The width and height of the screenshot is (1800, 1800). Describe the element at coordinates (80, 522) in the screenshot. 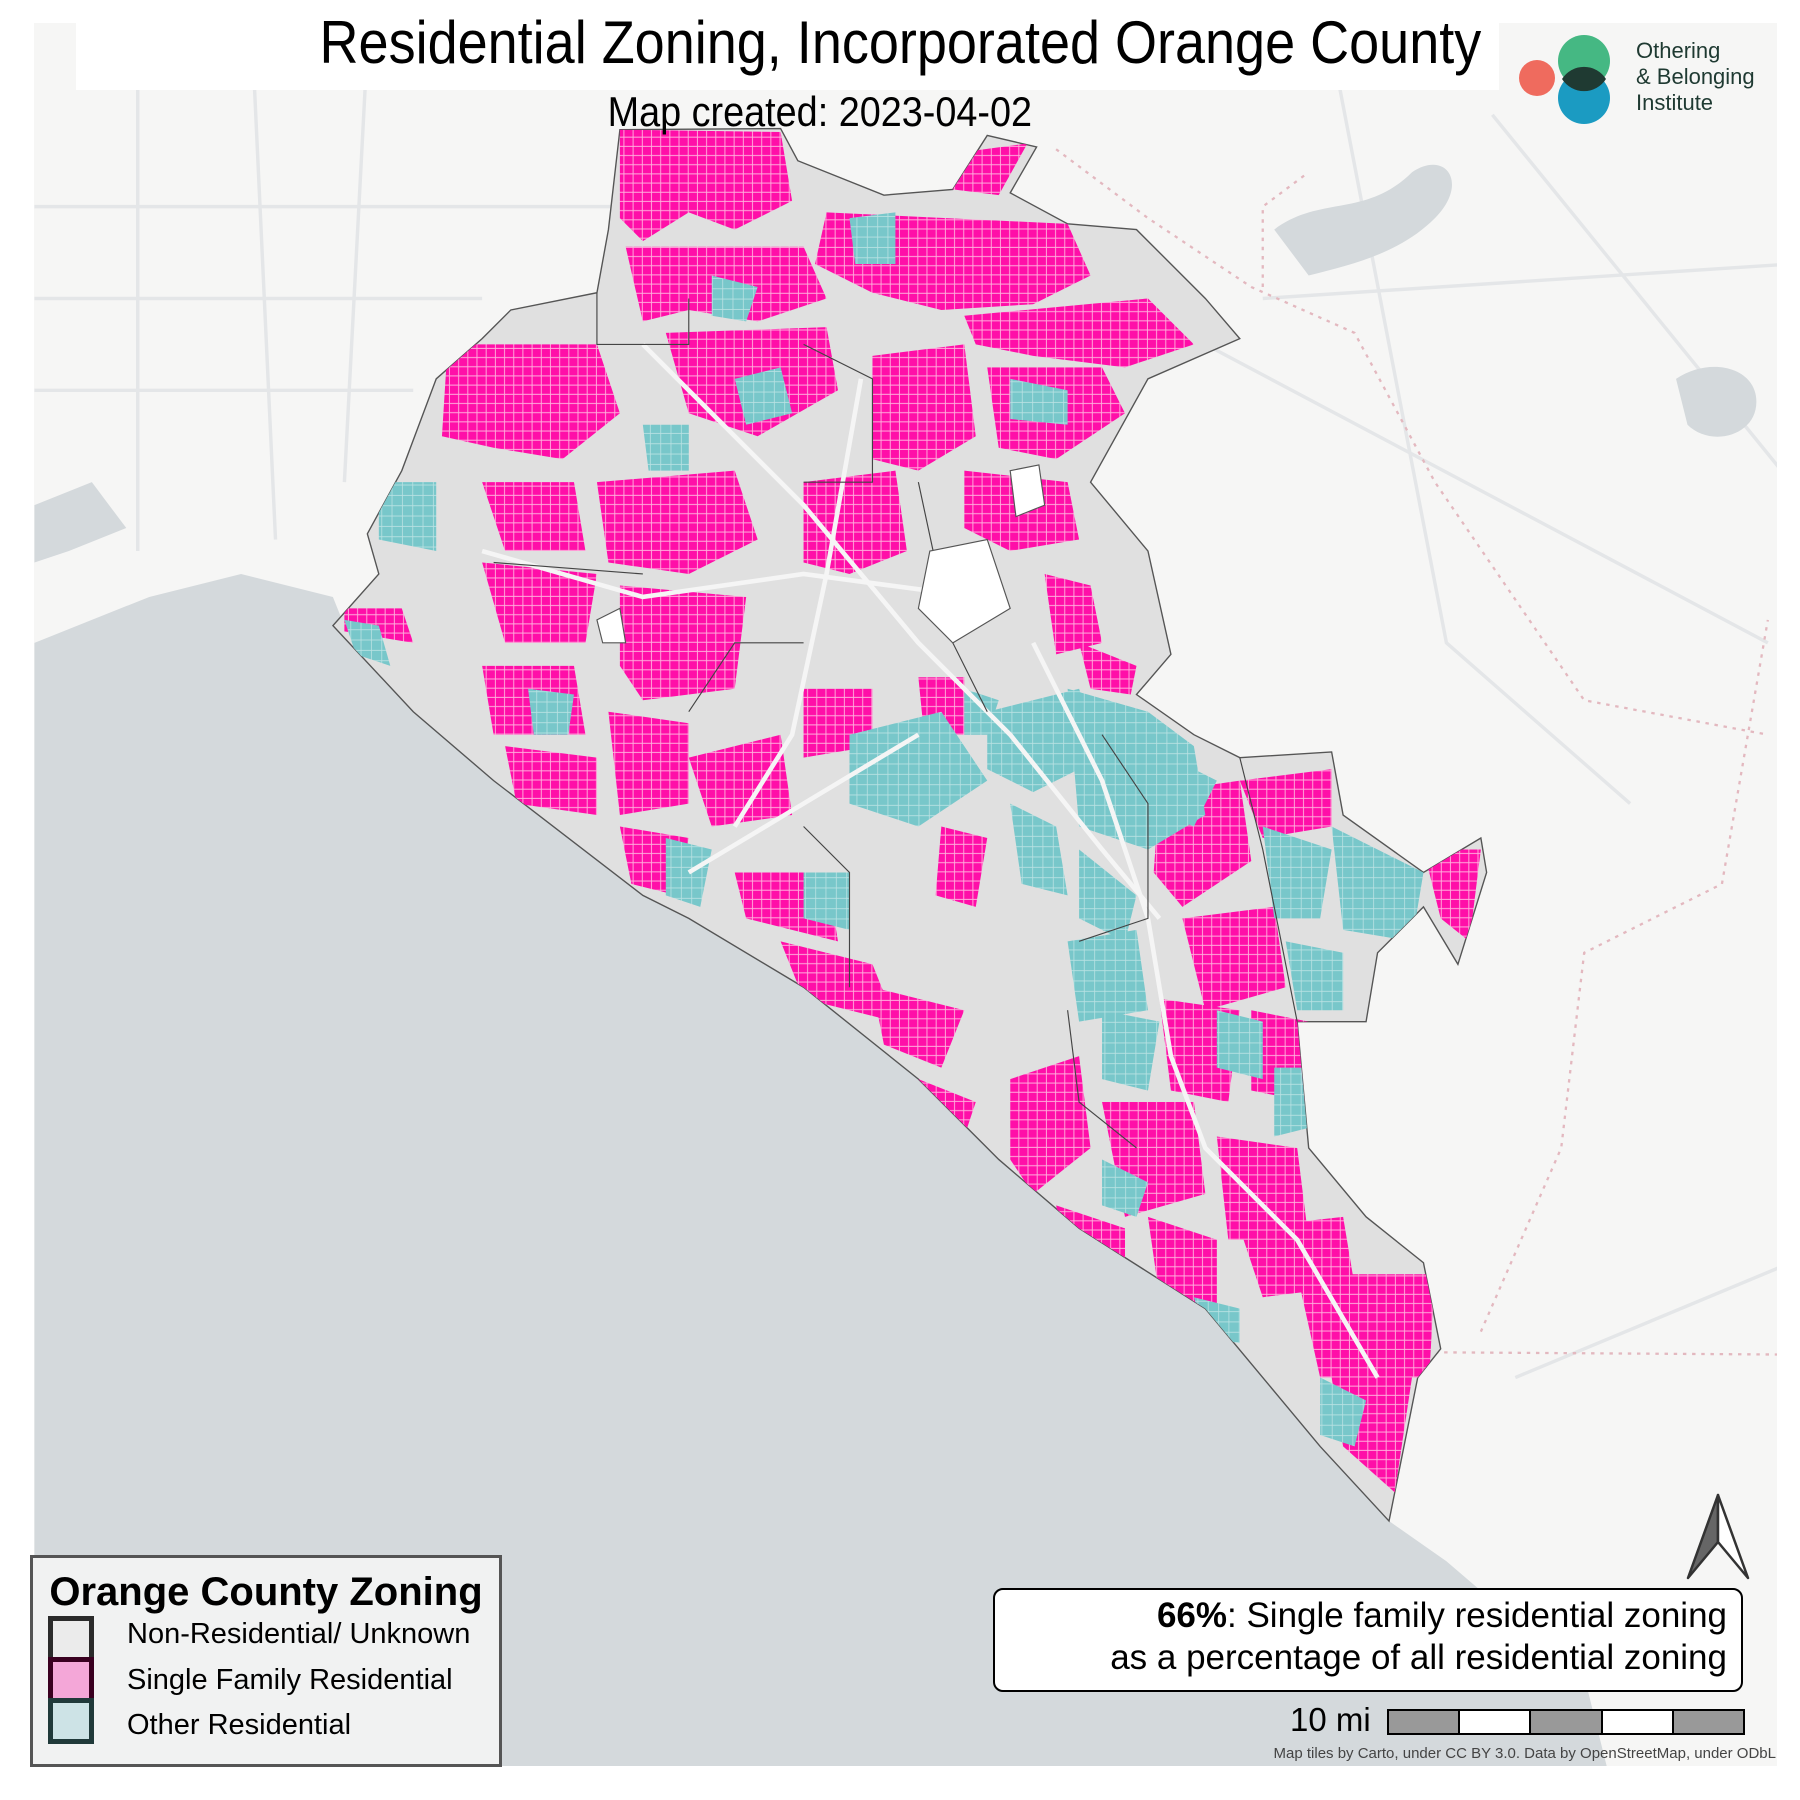

I see `harbor-water` at that location.